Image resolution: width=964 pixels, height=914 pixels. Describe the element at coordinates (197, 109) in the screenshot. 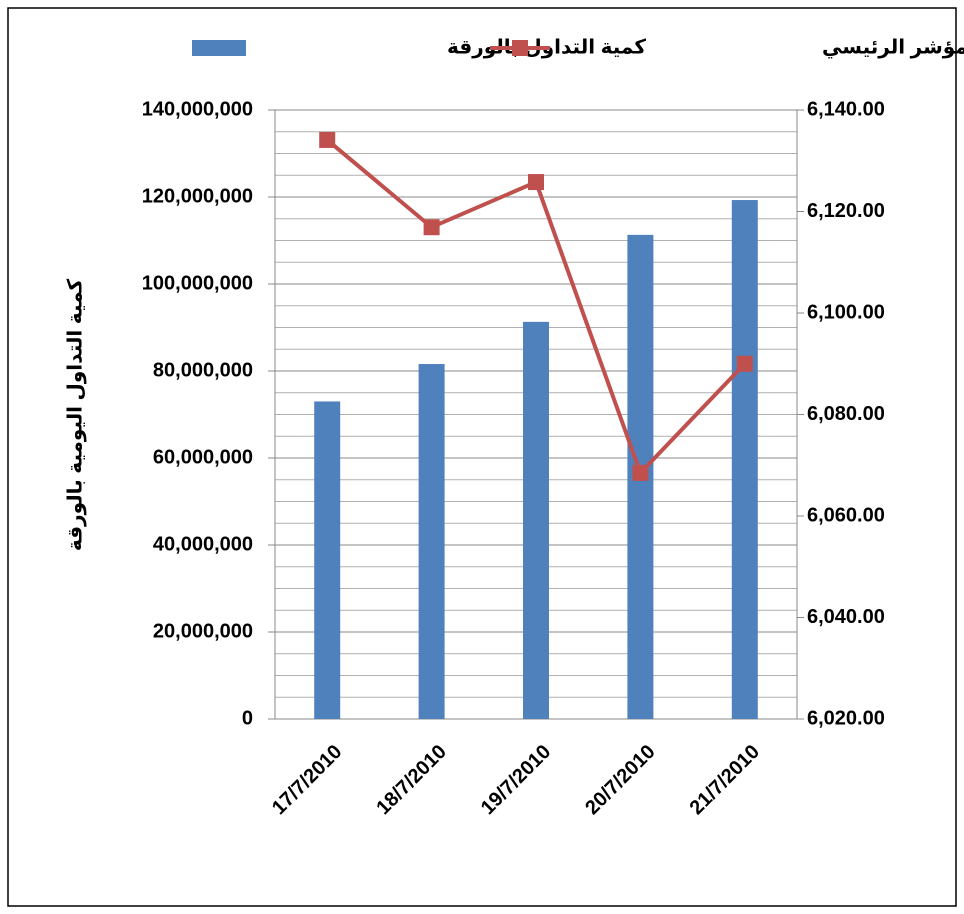

I see `y-tick-label: 140,000,000` at that location.